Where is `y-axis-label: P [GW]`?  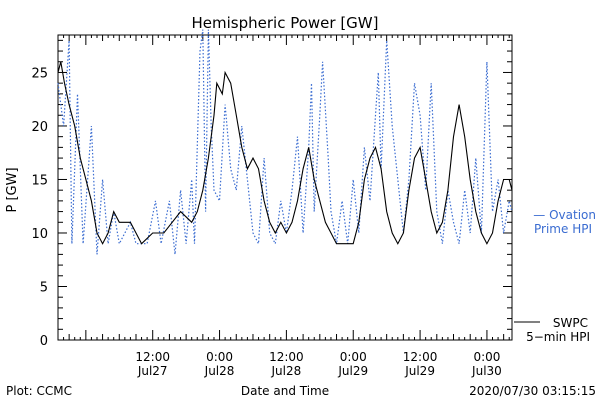
y-axis-label: P [GW] is located at coordinates (12, 189).